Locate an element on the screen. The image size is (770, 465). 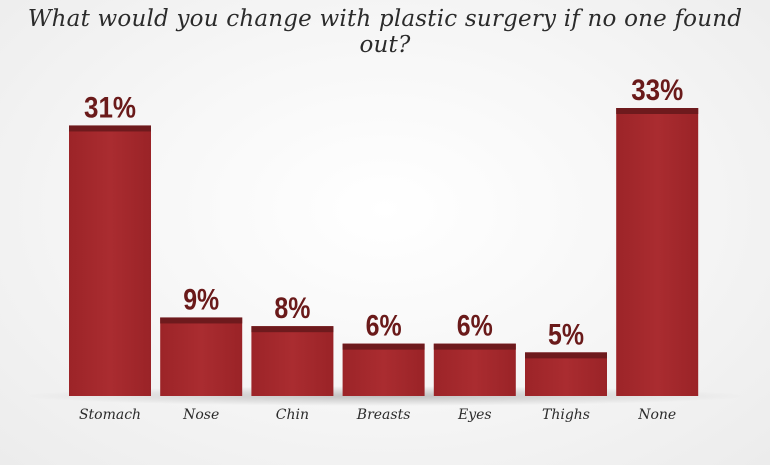
bar-eyes is located at coordinates (474, 369).